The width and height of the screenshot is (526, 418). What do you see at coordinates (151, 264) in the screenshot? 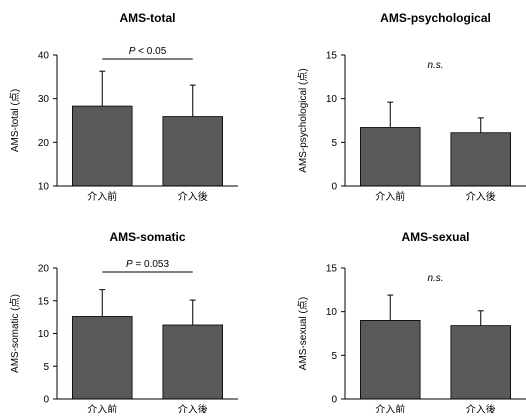
I see `p-value: = 0.053` at bounding box center [151, 264].